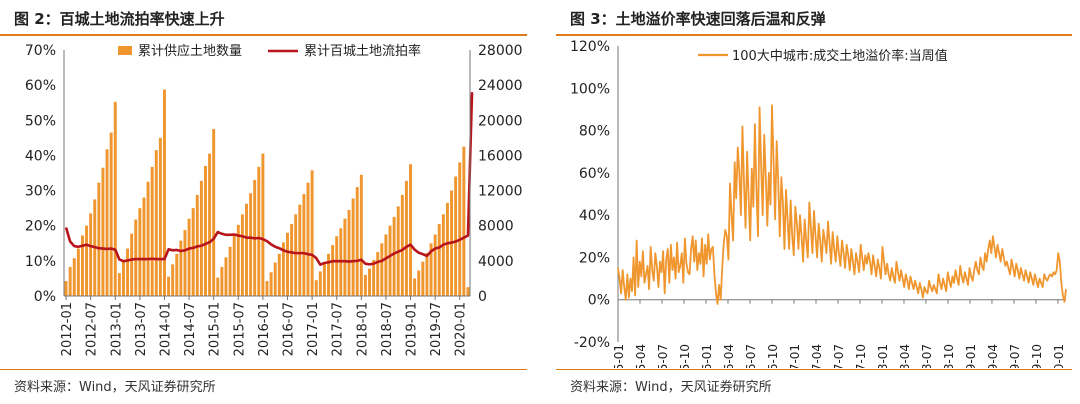 This screenshot has width=1080, height=404. Describe the element at coordinates (165, 329) in the screenshot. I see `x-tick-label: 2014-01` at that location.